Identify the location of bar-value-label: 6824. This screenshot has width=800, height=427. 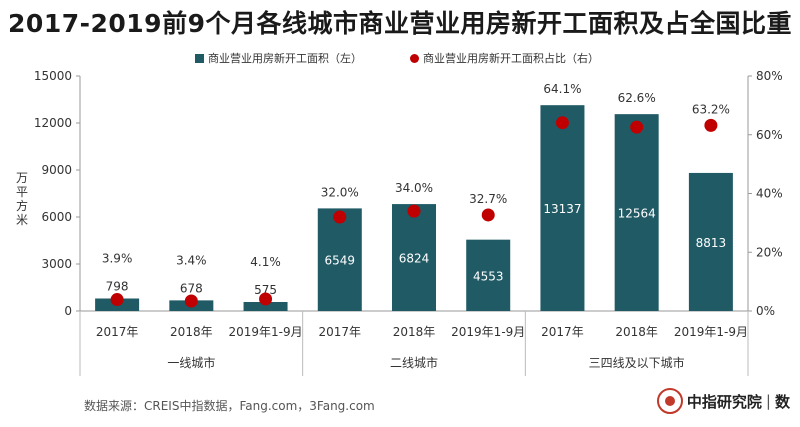
(414, 259).